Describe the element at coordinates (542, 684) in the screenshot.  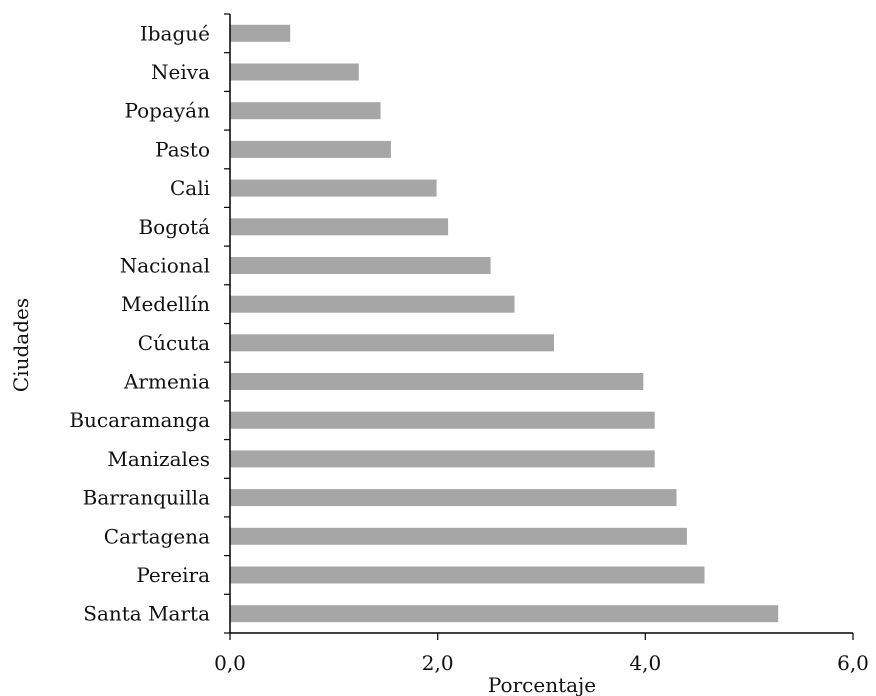
I see `x-axis-title: Porcentaje` at that location.